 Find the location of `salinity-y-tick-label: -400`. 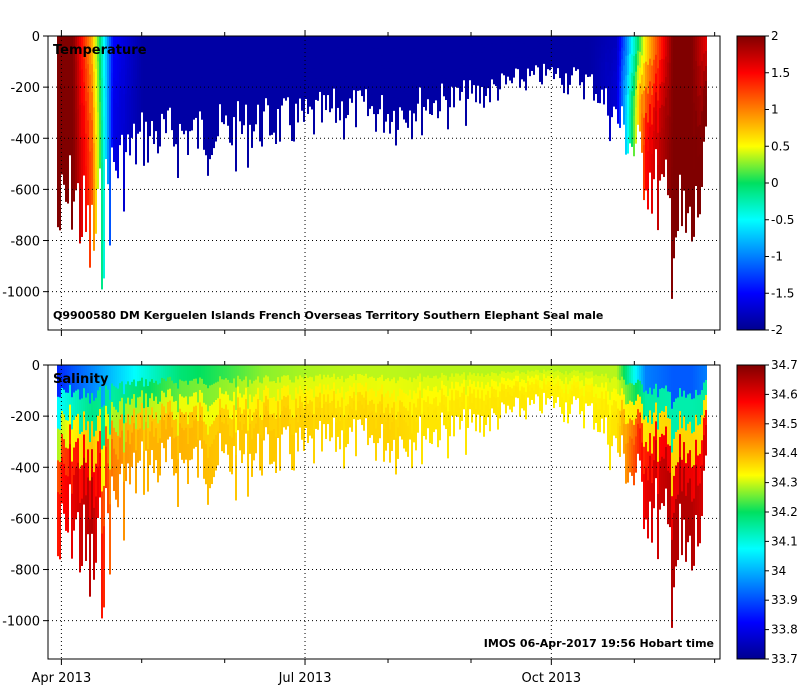

salinity-y-tick-label: -400 is located at coordinates (25, 468).